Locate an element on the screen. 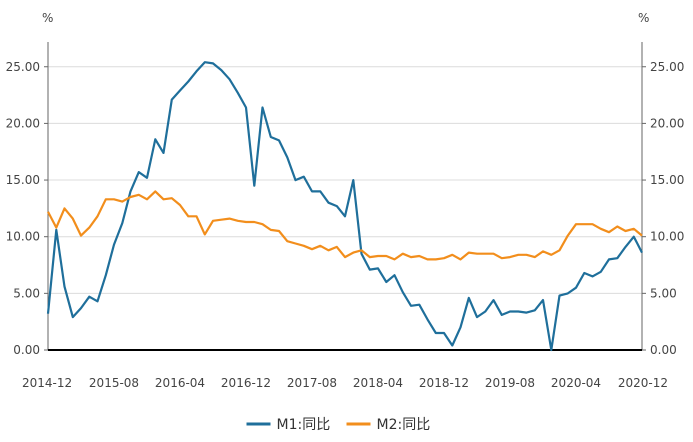  right-y-ticks: 0.00 5.00 10.00 15.00 20.00 25.00 is located at coordinates (663, 208).